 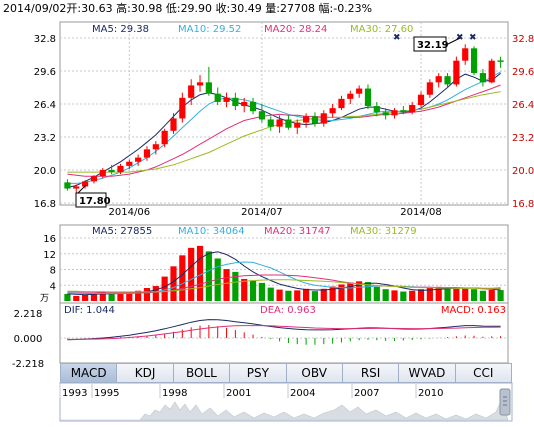 What do you see at coordinates (523, 39) in the screenshot?
I see `price-y-tick-right: 32.8` at bounding box center [523, 39].